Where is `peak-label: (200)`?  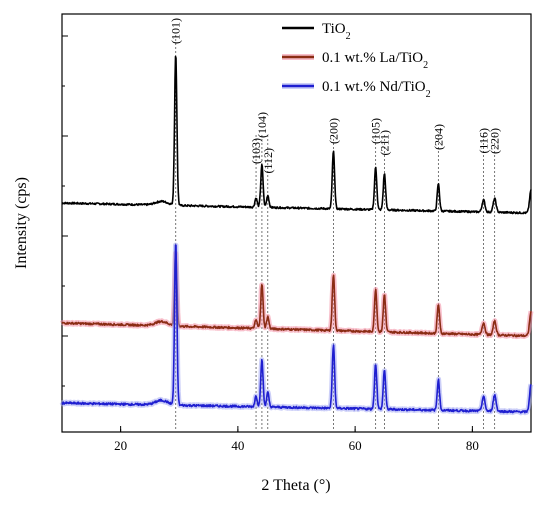
peak-label: (200) is located at coordinates (333, 131).